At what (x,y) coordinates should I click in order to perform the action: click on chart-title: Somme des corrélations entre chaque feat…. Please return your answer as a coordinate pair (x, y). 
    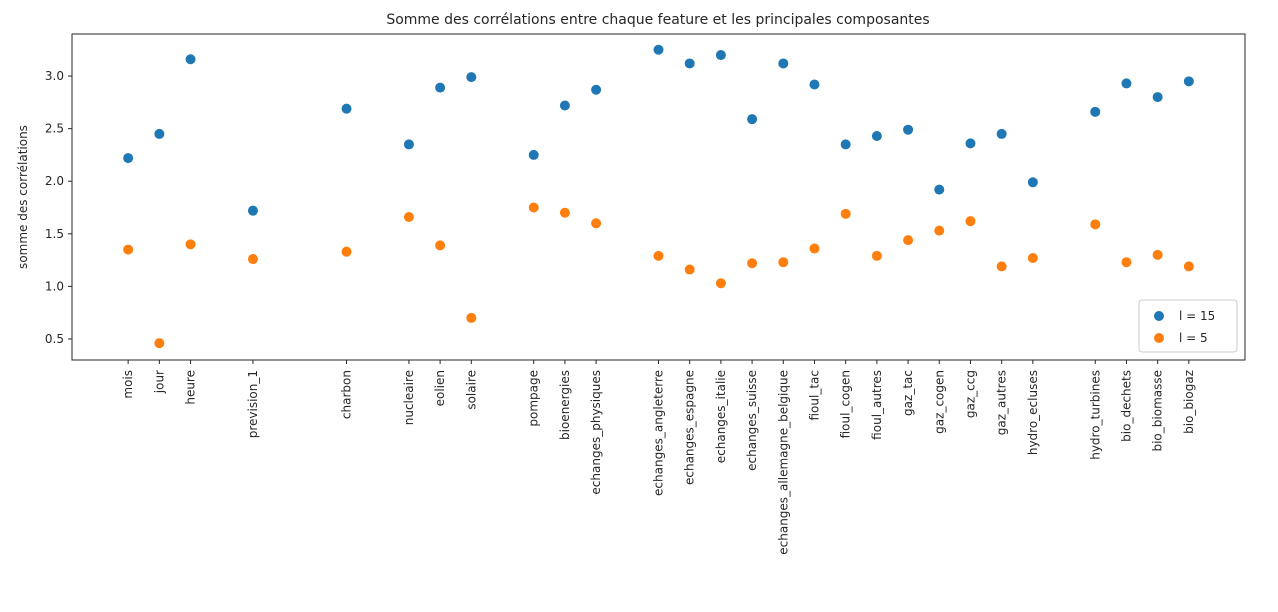
    Looking at the image, I should click on (657, 20).